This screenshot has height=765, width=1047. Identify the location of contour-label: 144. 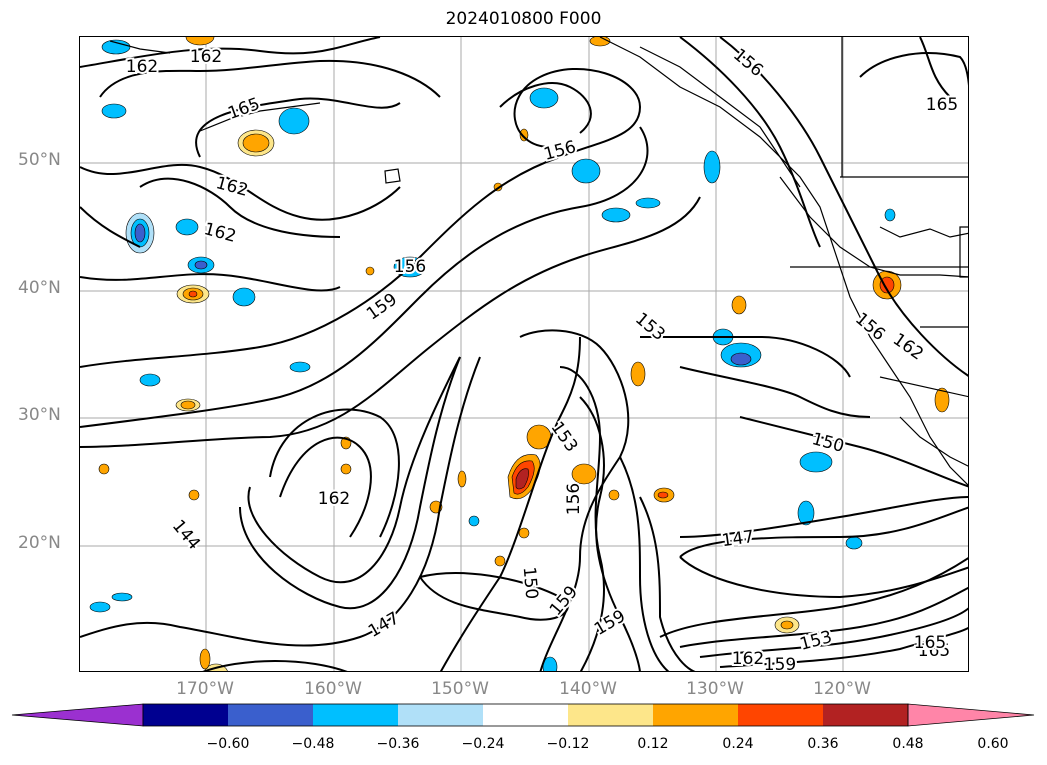
(186, 535).